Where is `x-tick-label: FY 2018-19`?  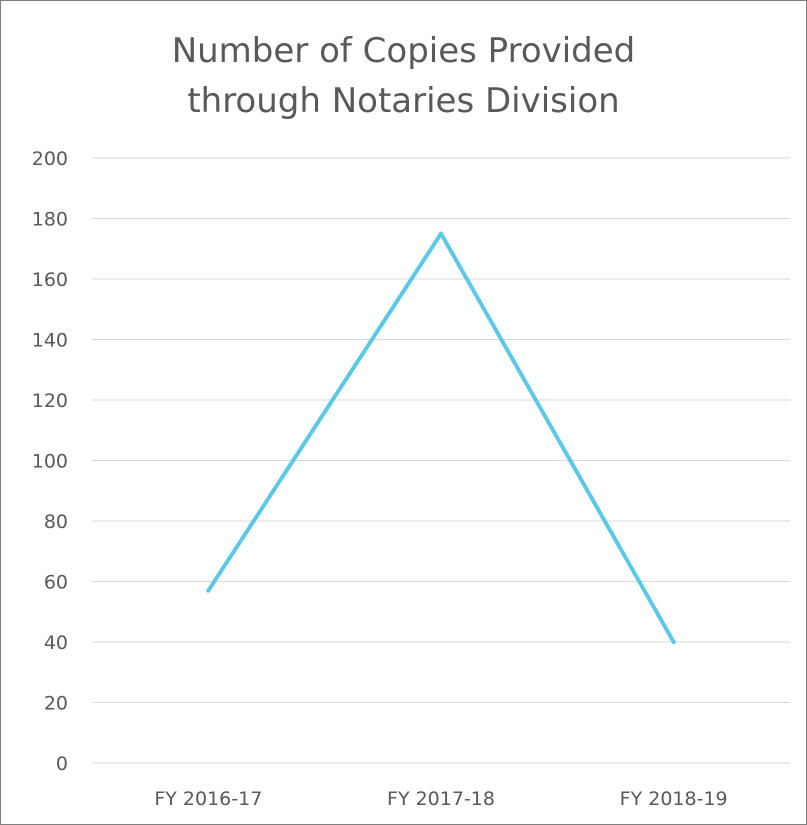 x-tick-label: FY 2018-19 is located at coordinates (674, 799).